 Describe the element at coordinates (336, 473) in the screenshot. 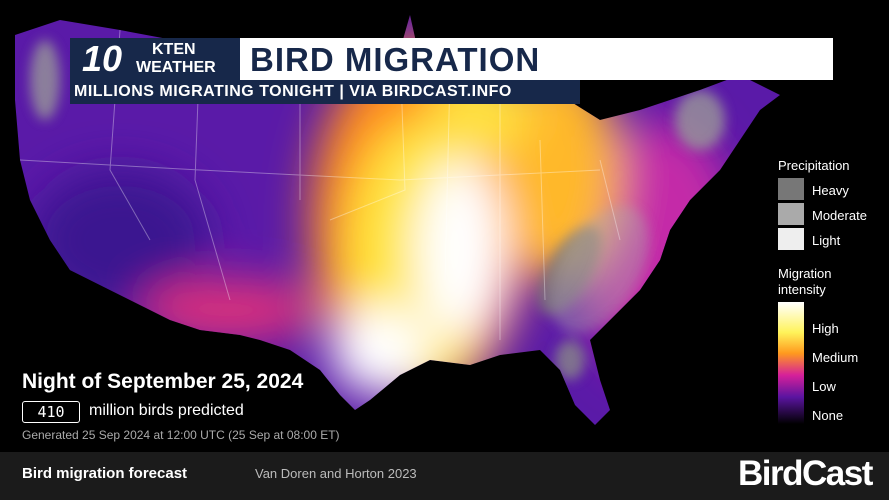

I see `footer-credit: Van Doren and Horton 2023` at that location.